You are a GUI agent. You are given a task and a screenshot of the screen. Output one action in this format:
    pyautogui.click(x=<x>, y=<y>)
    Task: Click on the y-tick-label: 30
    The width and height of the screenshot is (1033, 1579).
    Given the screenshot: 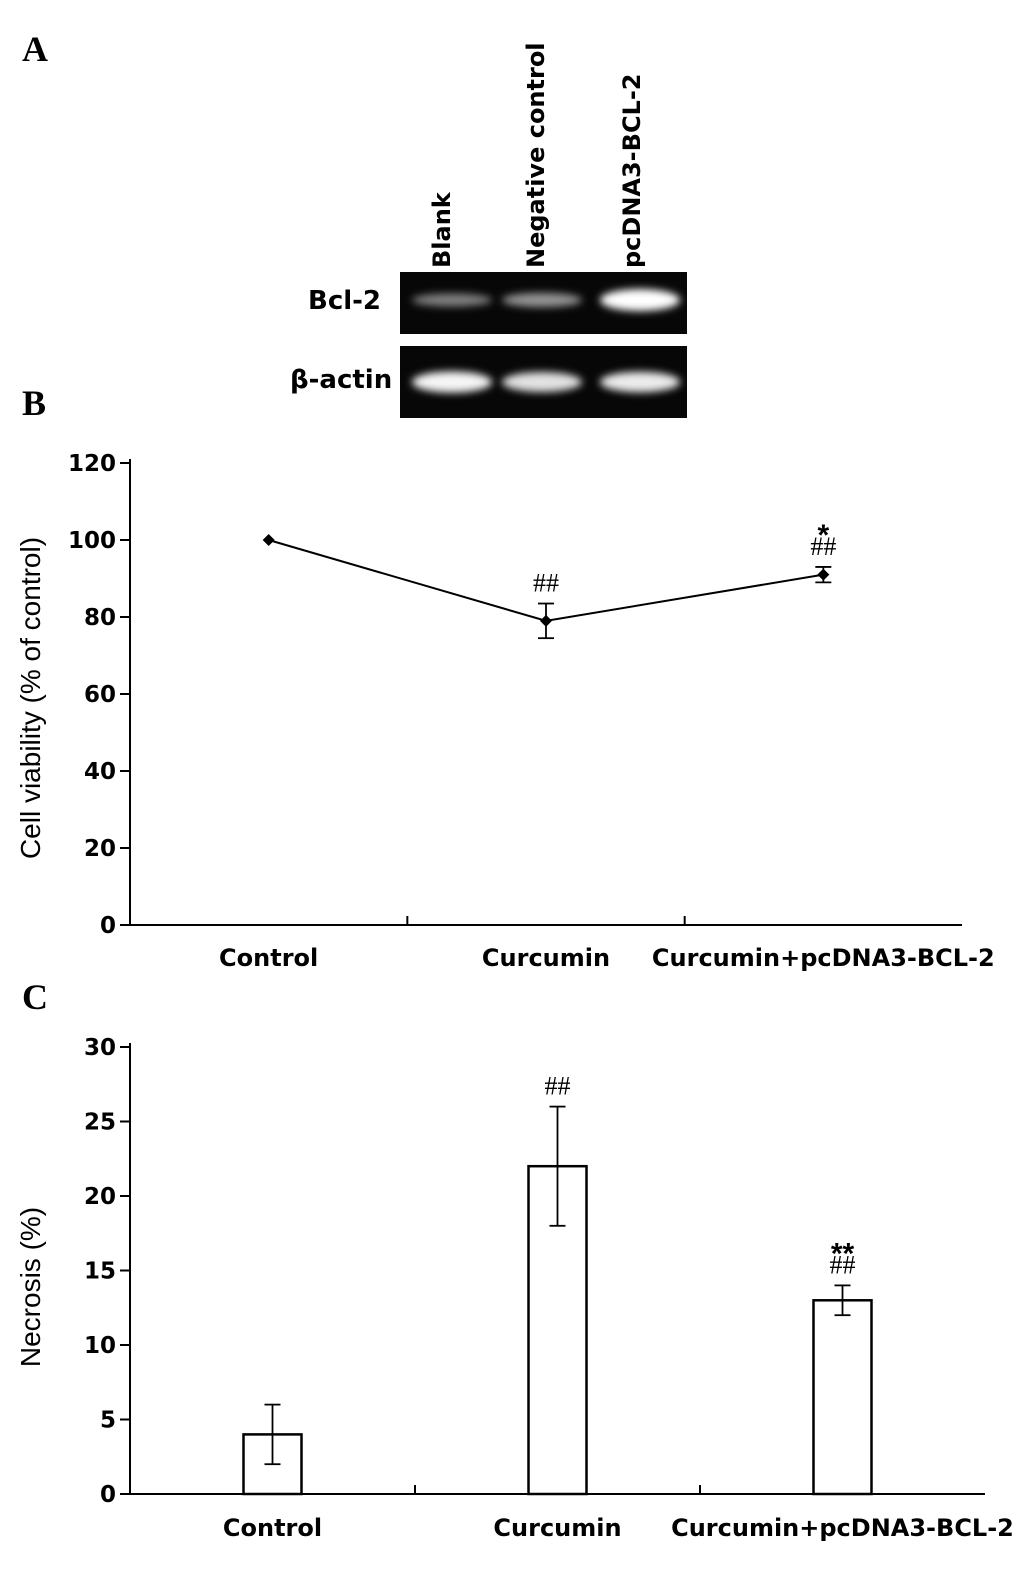 What is the action you would take?
    pyautogui.click(x=100, y=1048)
    